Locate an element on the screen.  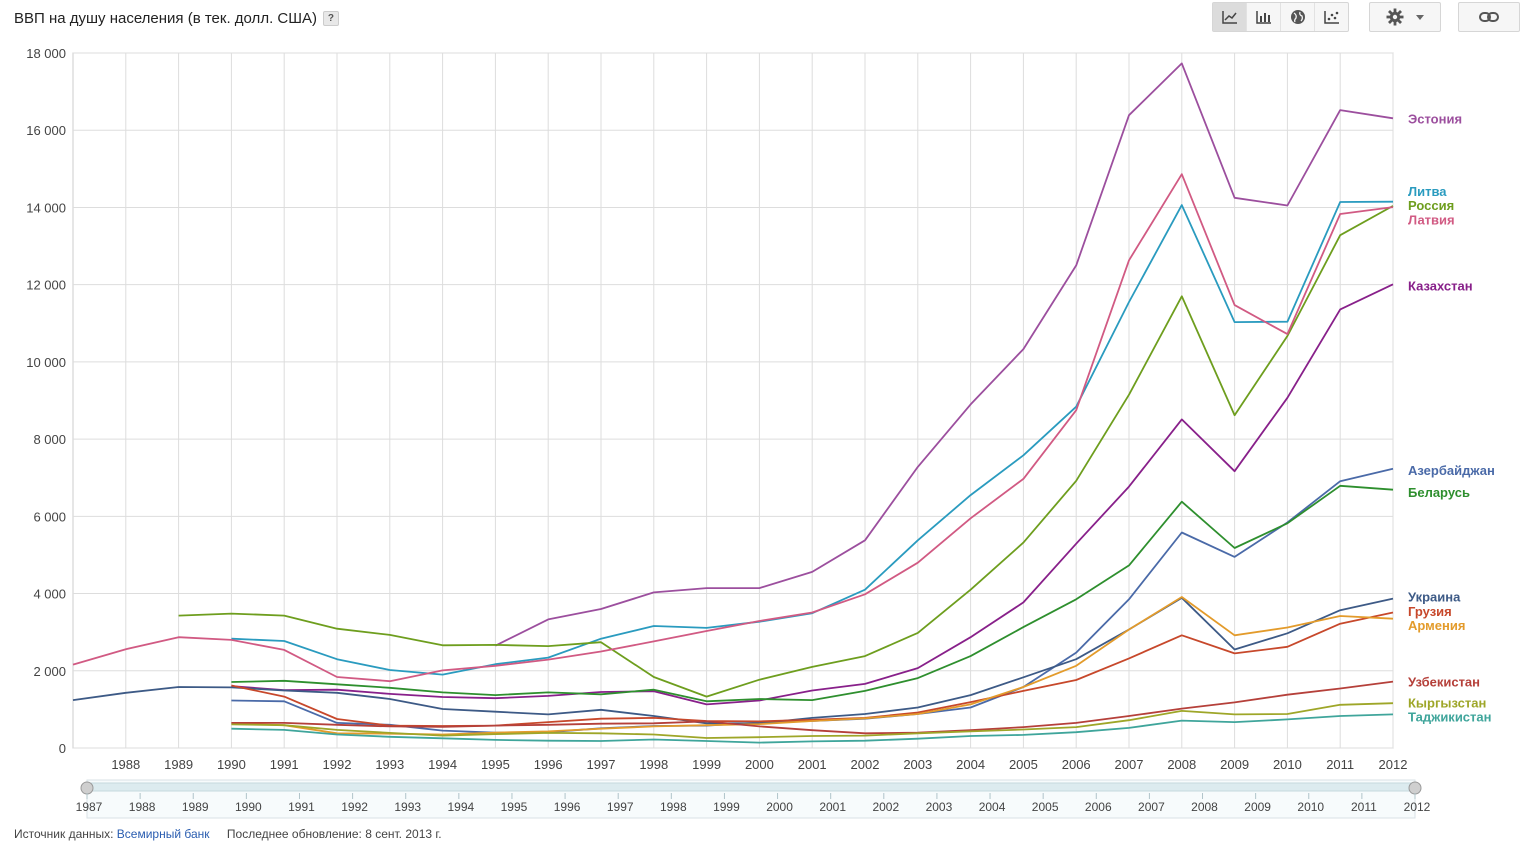
page-title: ВВП на душу населения (в тек. долл. США) is located at coordinates (165, 18).